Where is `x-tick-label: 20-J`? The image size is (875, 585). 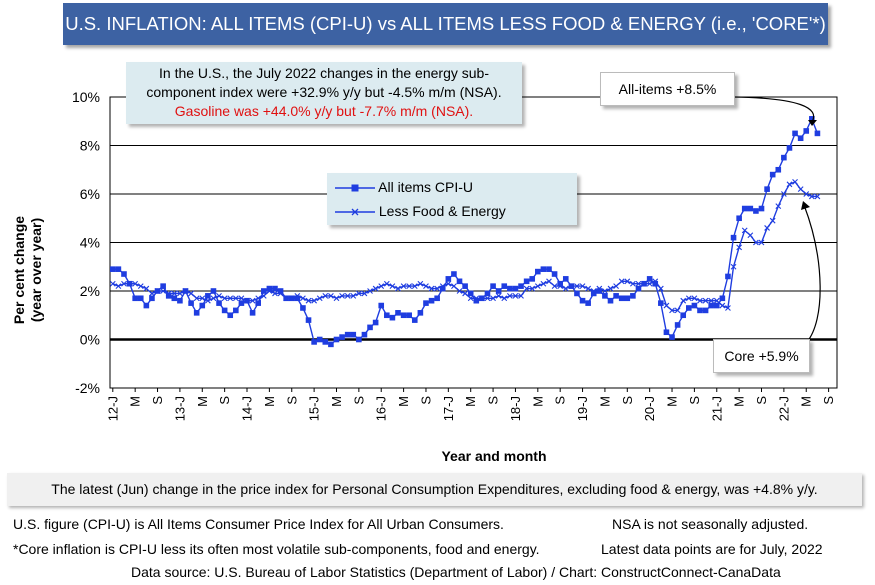
x-tick-label: 20-J is located at coordinates (649, 408).